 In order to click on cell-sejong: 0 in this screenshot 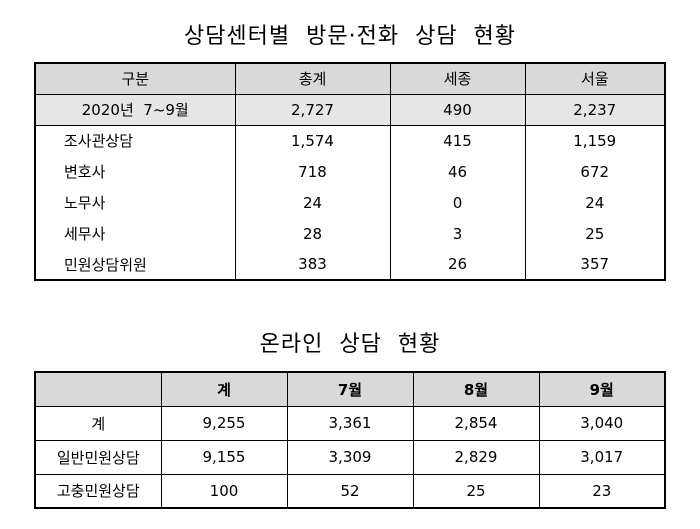, I will do `click(457, 202)`.